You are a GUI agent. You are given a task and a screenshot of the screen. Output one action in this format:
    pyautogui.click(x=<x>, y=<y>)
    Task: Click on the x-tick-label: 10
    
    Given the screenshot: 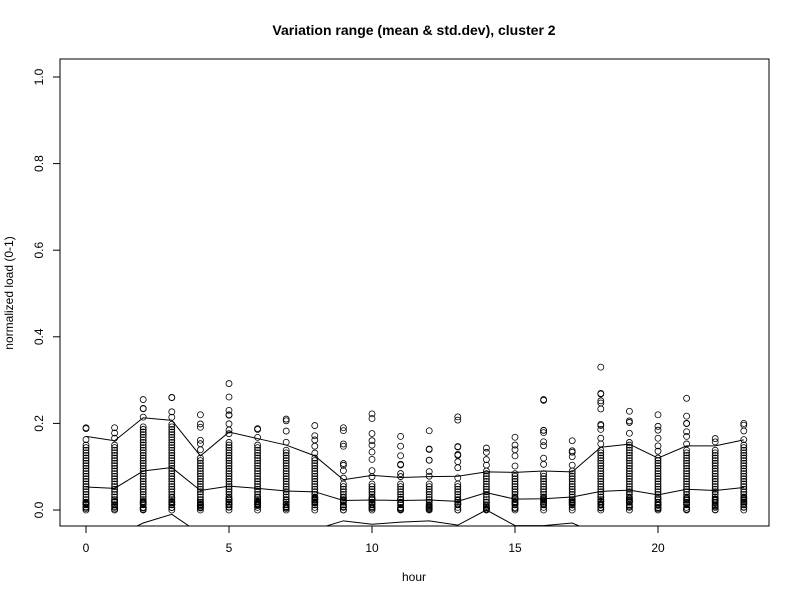 What is the action you would take?
    pyautogui.click(x=372, y=548)
    